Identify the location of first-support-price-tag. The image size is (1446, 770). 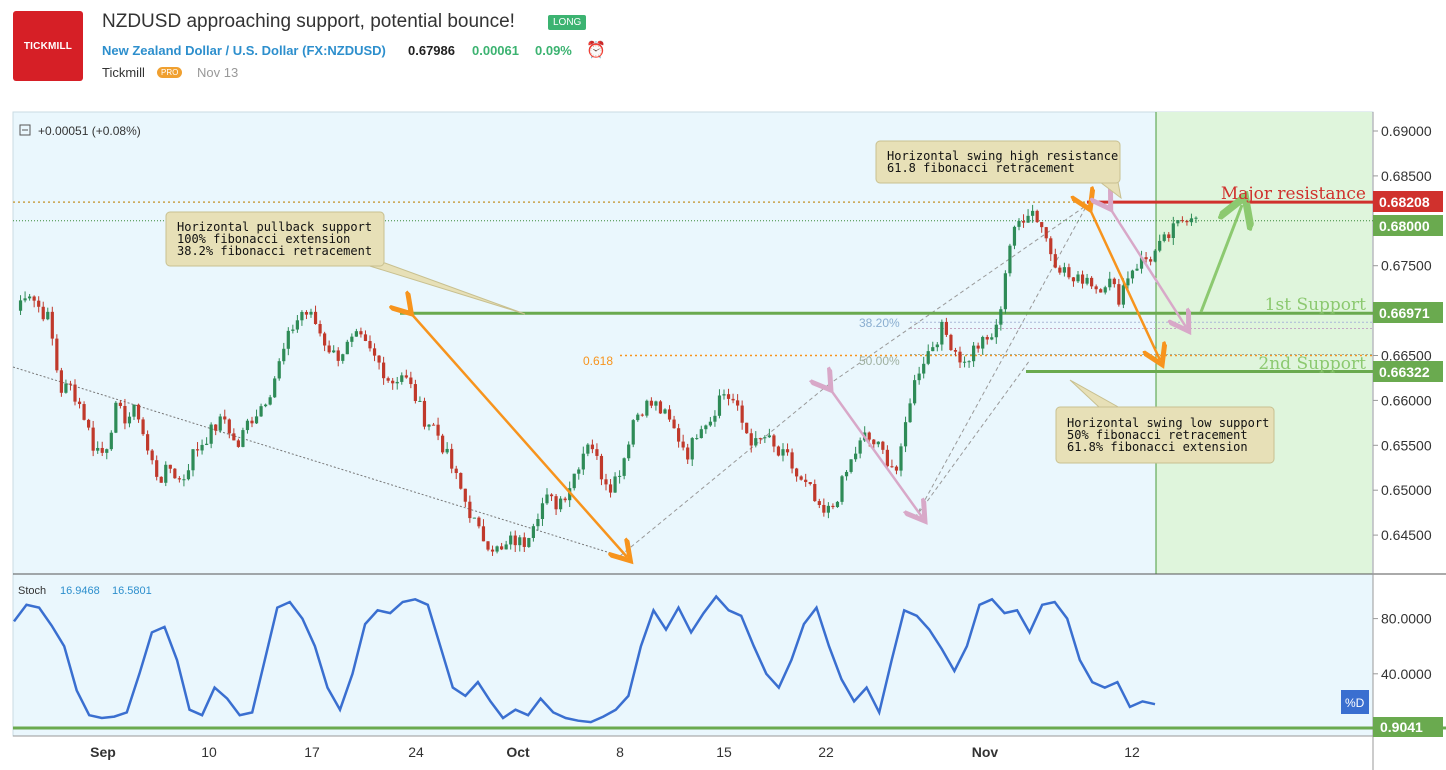
(1408, 312).